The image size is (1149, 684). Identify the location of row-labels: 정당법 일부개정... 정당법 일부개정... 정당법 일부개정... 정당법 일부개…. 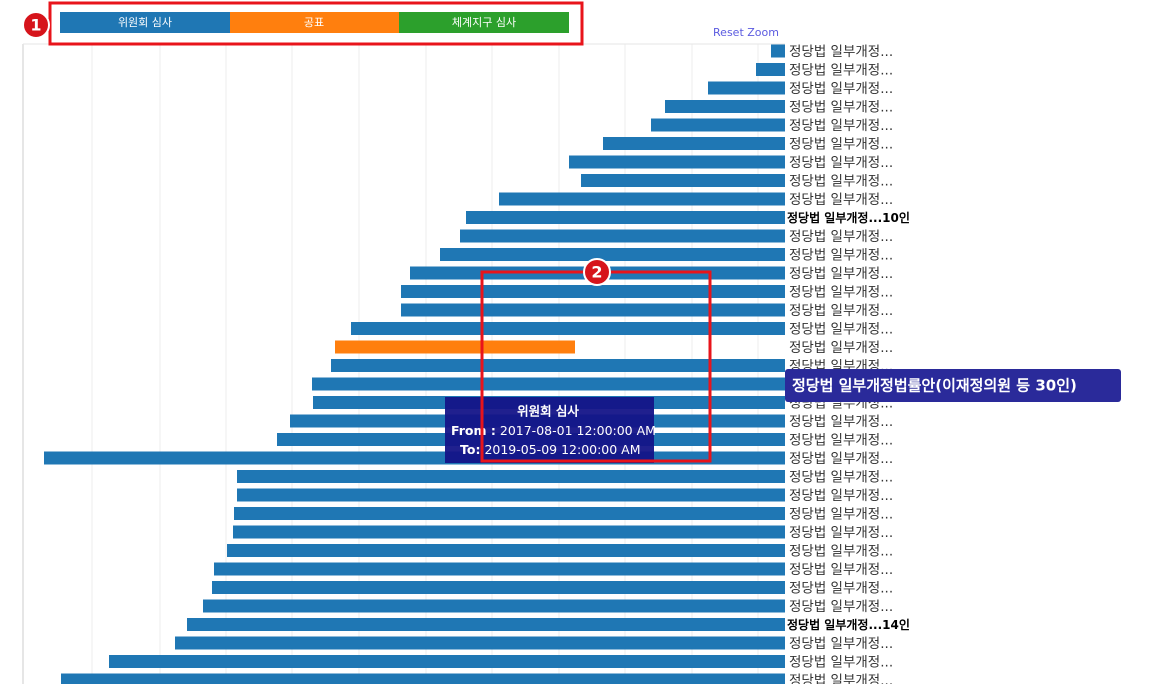
(848, 364).